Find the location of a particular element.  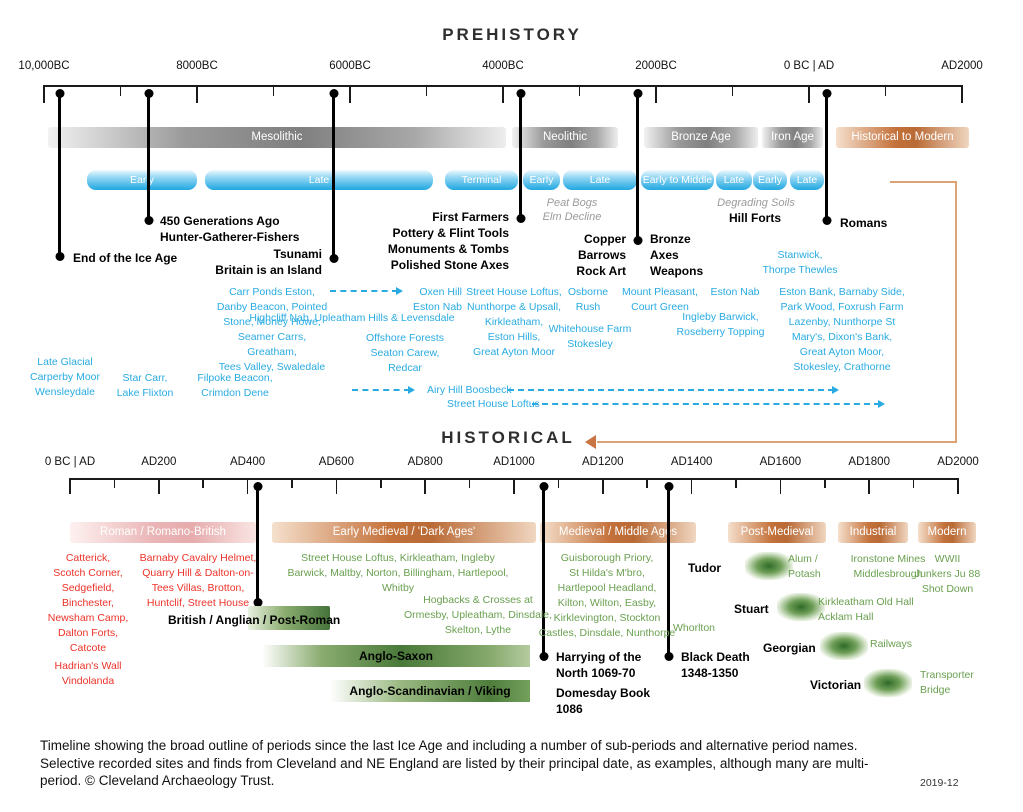

prehistory-axis-label: 2000BC is located at coordinates (656, 66).